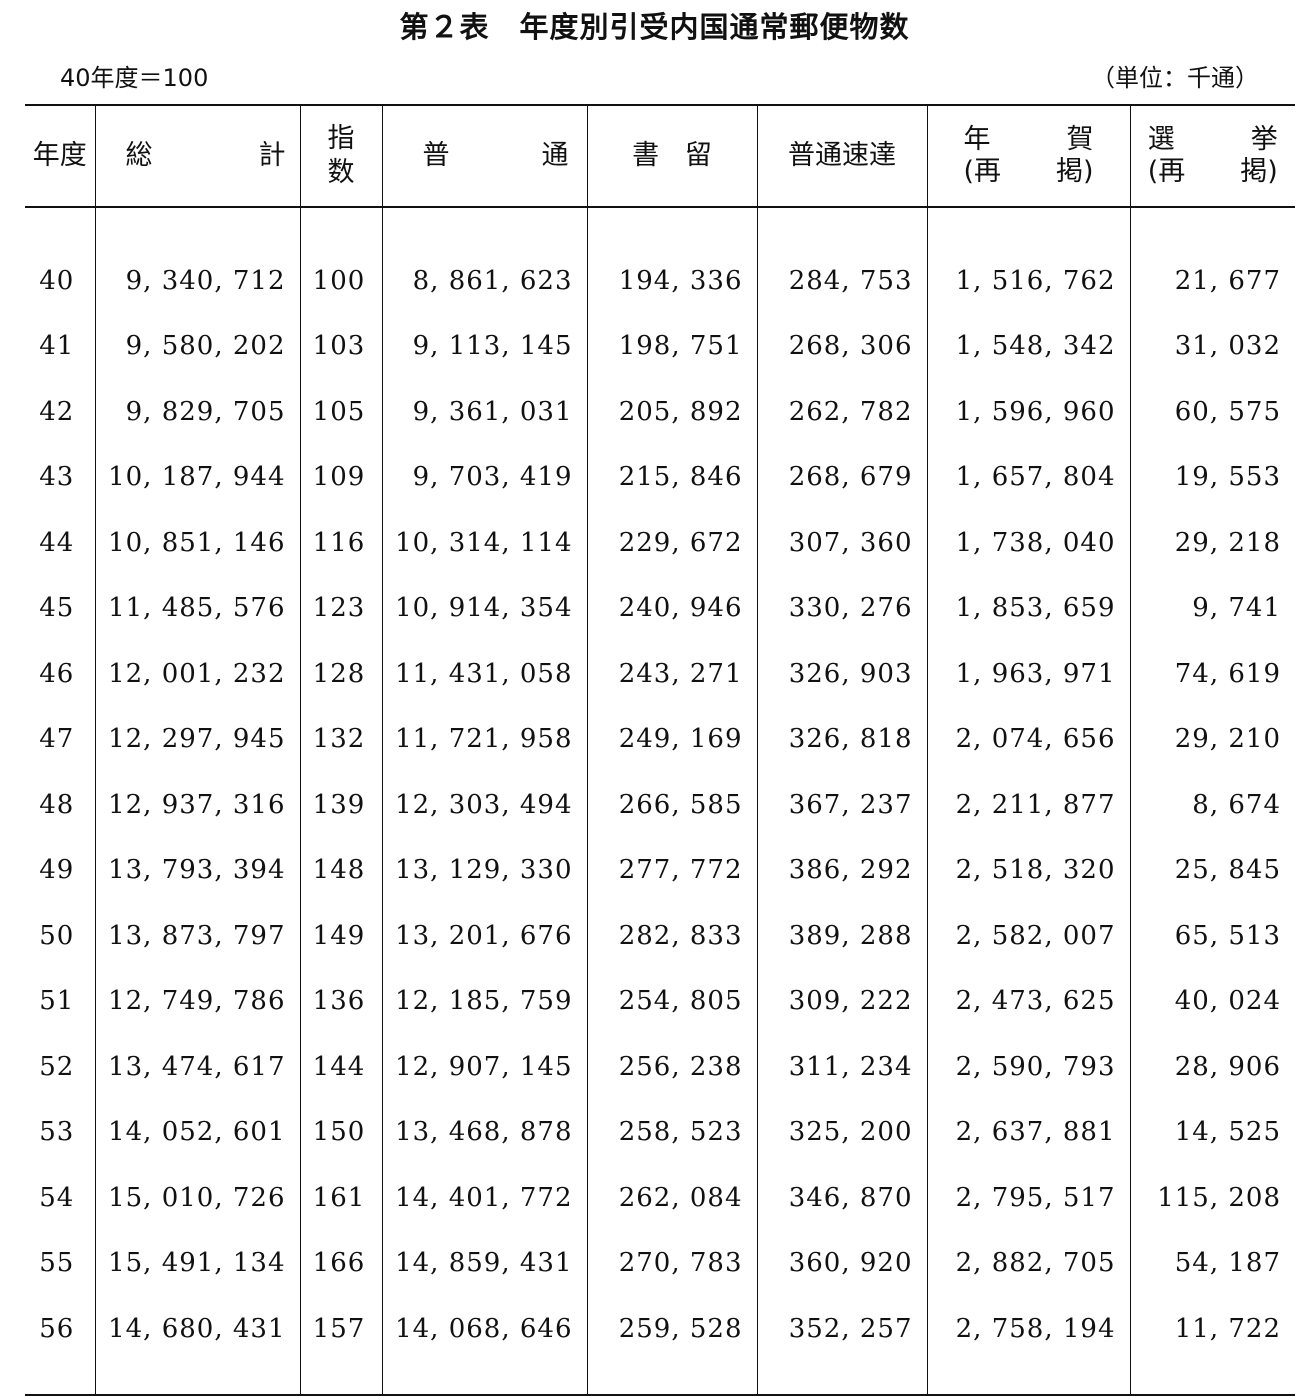  What do you see at coordinates (1028, 1263) in the screenshot?
I see `cell-newyear: 2, 882, 705` at bounding box center [1028, 1263].